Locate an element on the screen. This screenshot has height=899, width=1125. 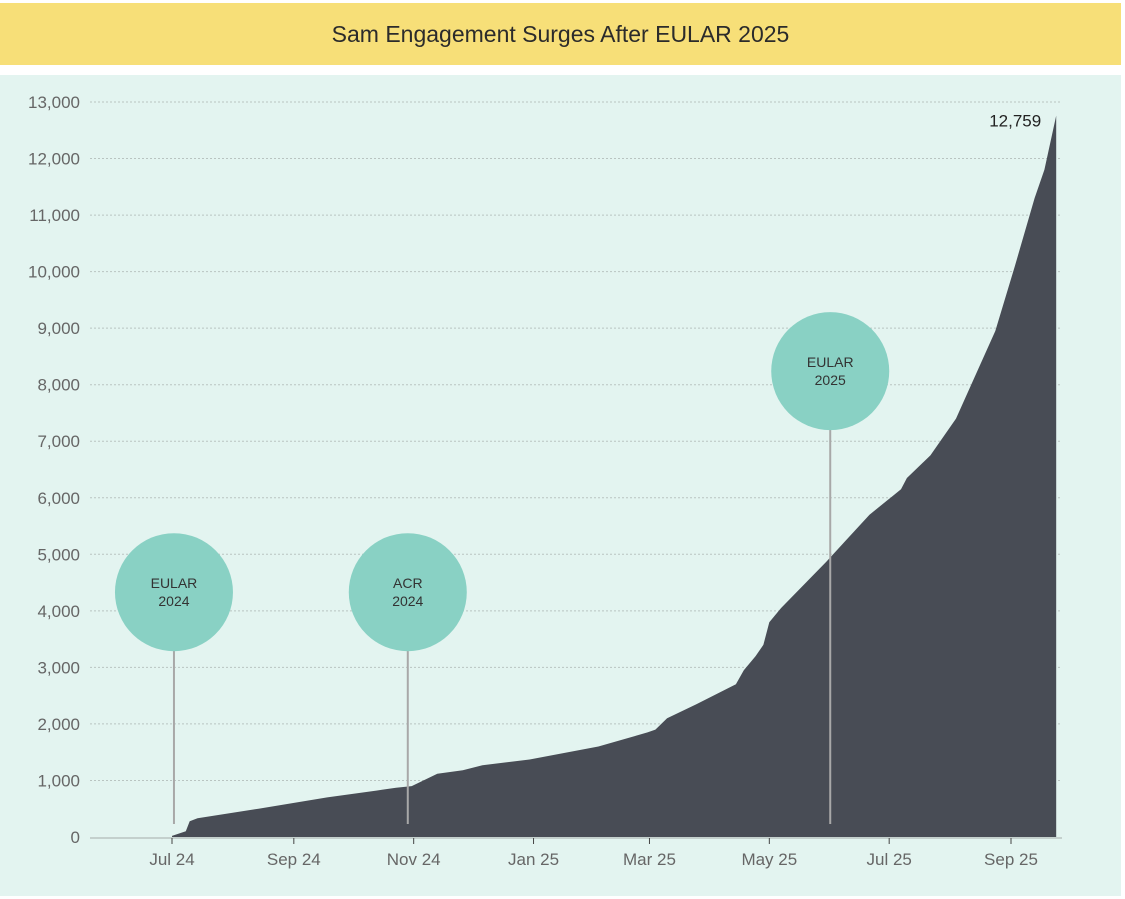
x-tick-label: Jan 25 is located at coordinates (533, 859).